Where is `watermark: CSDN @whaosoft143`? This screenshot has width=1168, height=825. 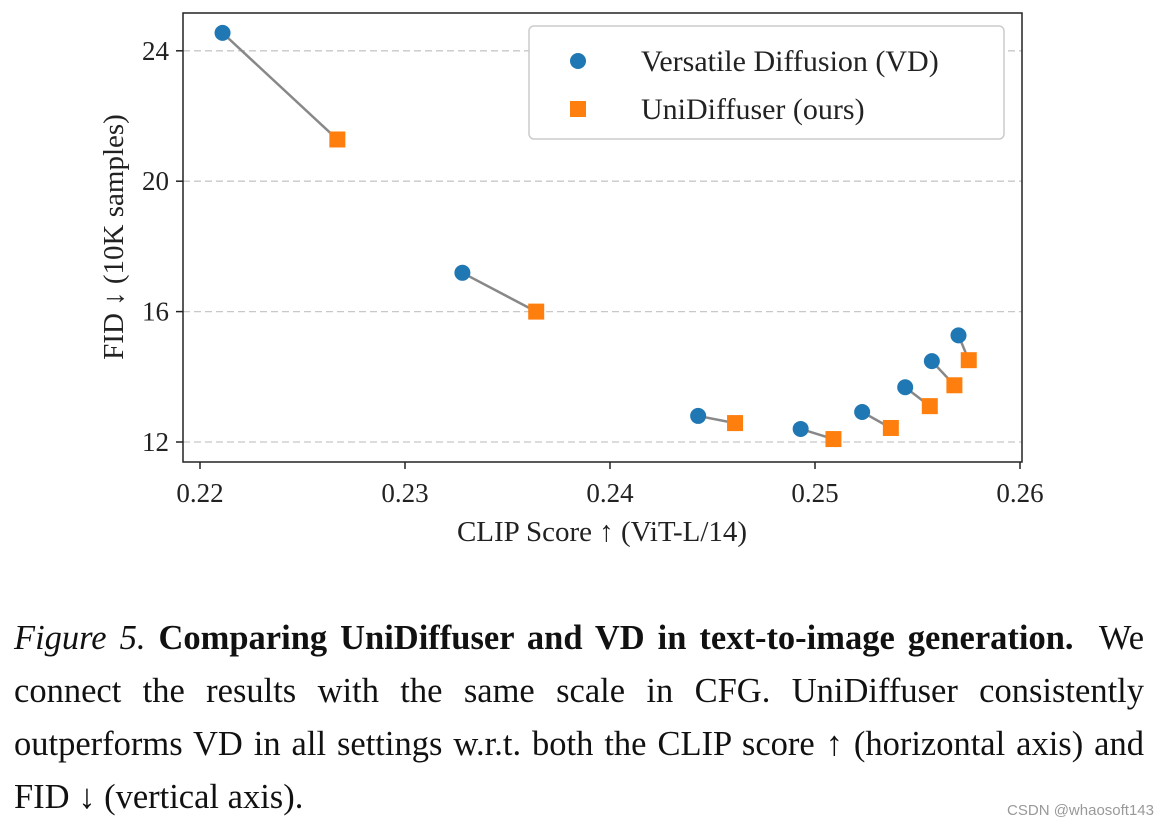
watermark: CSDN @whaosoft143 is located at coordinates (1080, 810).